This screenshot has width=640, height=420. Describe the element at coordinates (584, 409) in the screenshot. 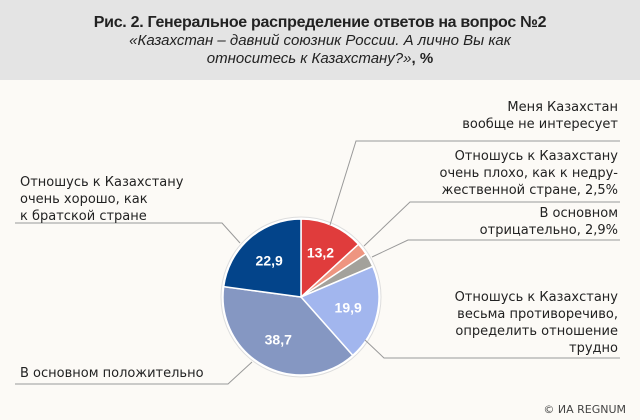

I see `copyright: © ИА REGNUM` at that location.